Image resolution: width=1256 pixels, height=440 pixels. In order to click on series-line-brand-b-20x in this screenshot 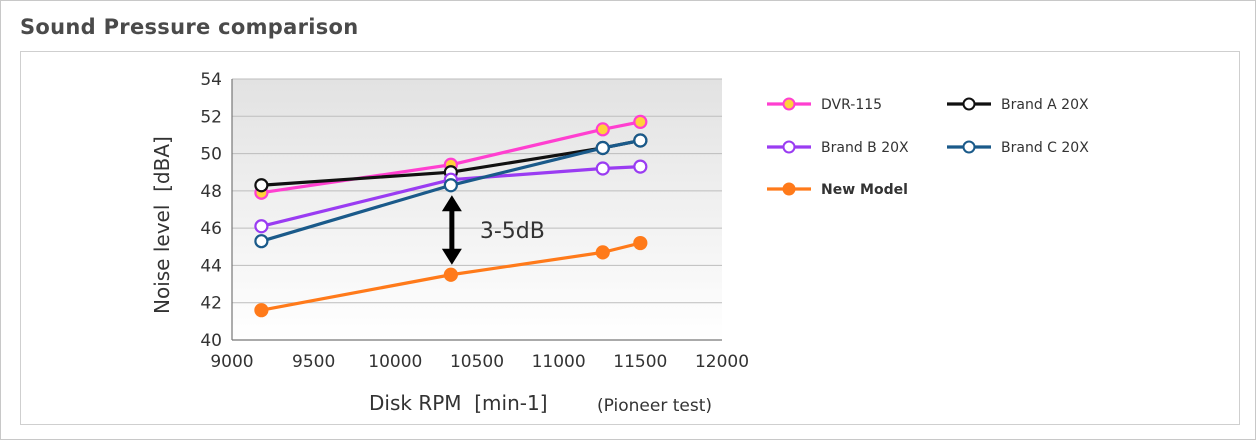, I will do `click(451, 196)`.